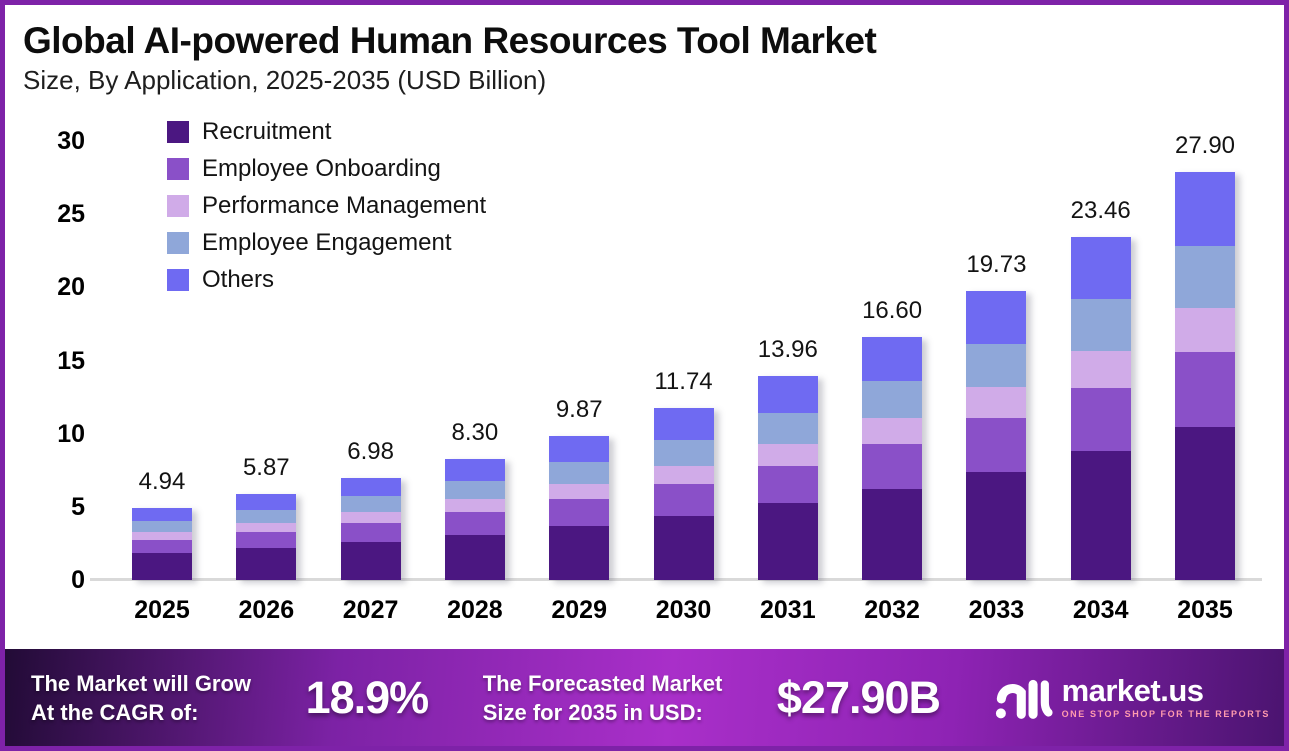  I want to click on bar-2034, so click(1100, 408).